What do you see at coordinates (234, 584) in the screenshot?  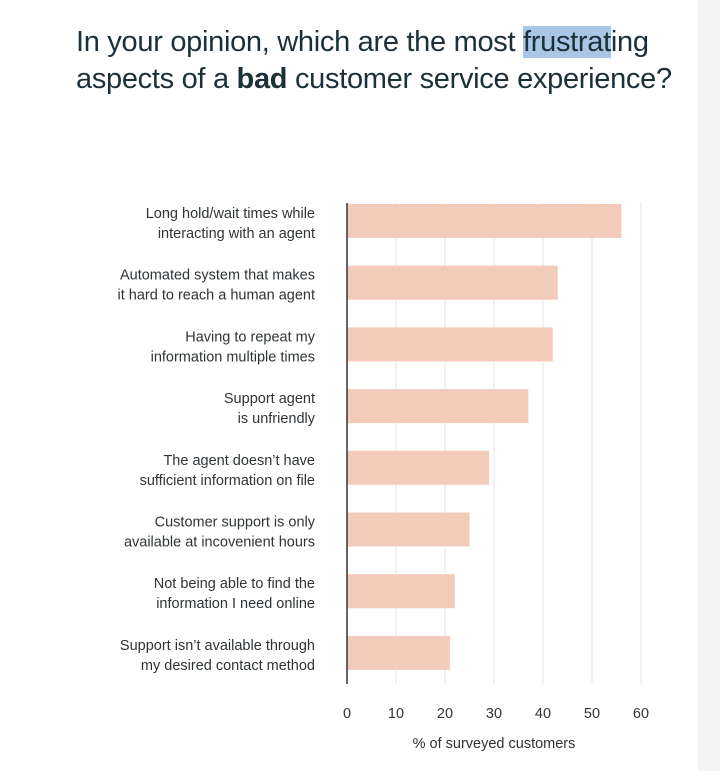 I see `category-label-line: Not being able to find the` at bounding box center [234, 584].